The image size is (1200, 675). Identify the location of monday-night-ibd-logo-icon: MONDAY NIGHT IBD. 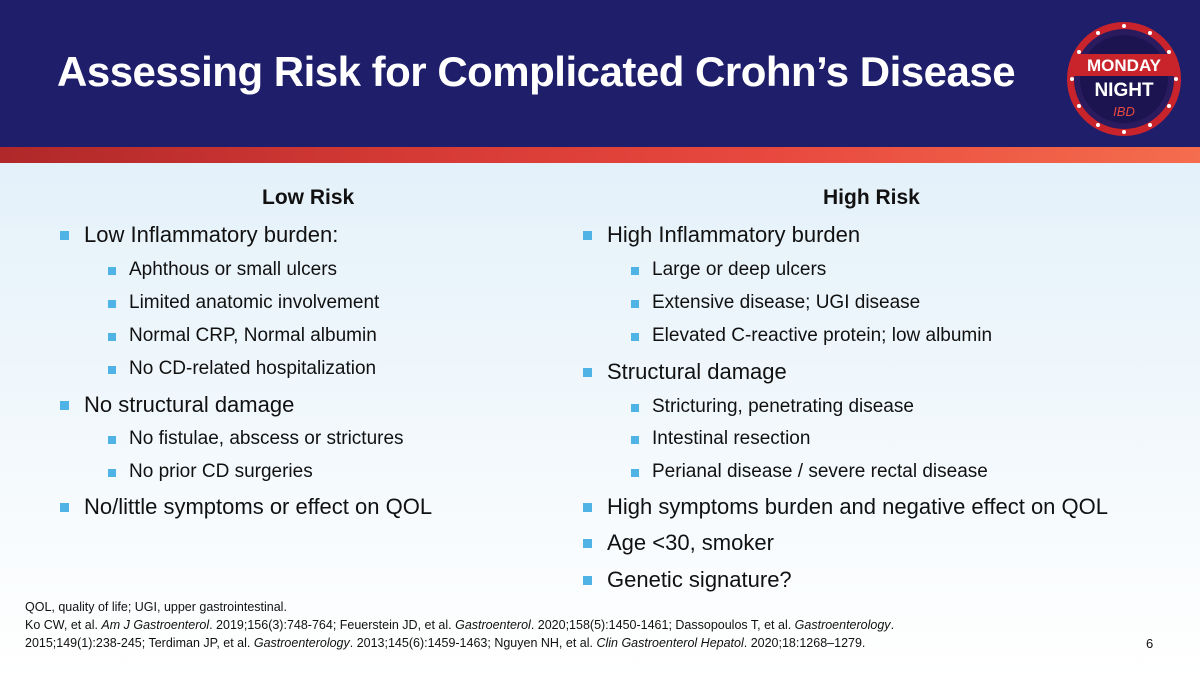
(1124, 79).